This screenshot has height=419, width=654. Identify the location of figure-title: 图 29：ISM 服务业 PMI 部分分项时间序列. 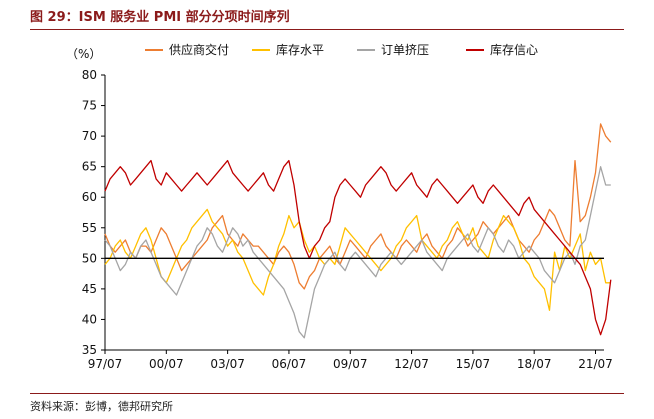
(160, 17).